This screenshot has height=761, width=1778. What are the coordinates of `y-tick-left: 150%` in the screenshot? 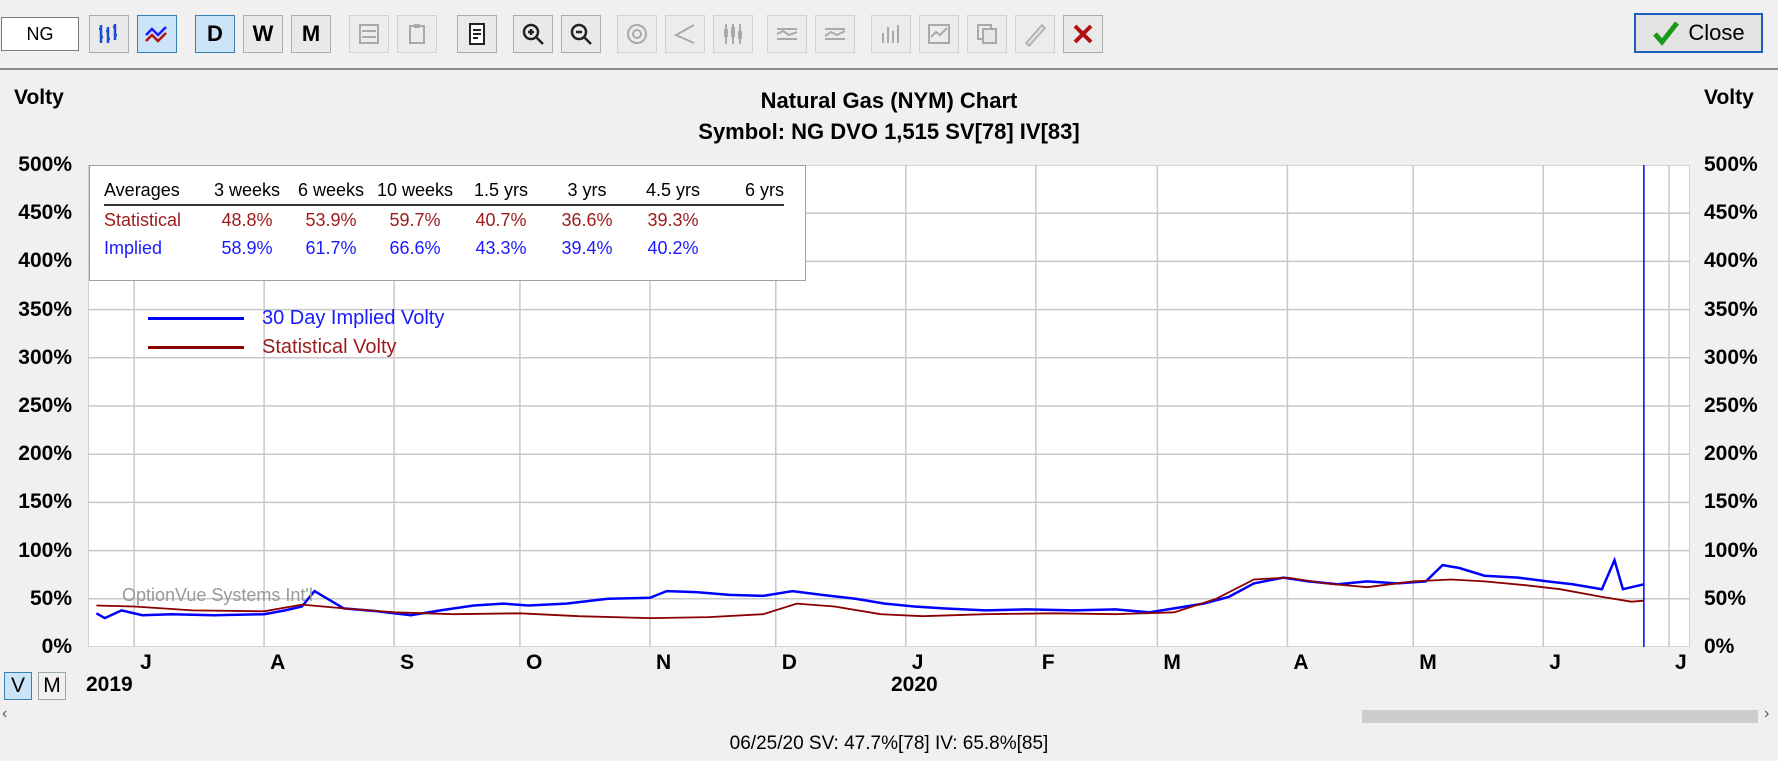 It's located at (45, 502).